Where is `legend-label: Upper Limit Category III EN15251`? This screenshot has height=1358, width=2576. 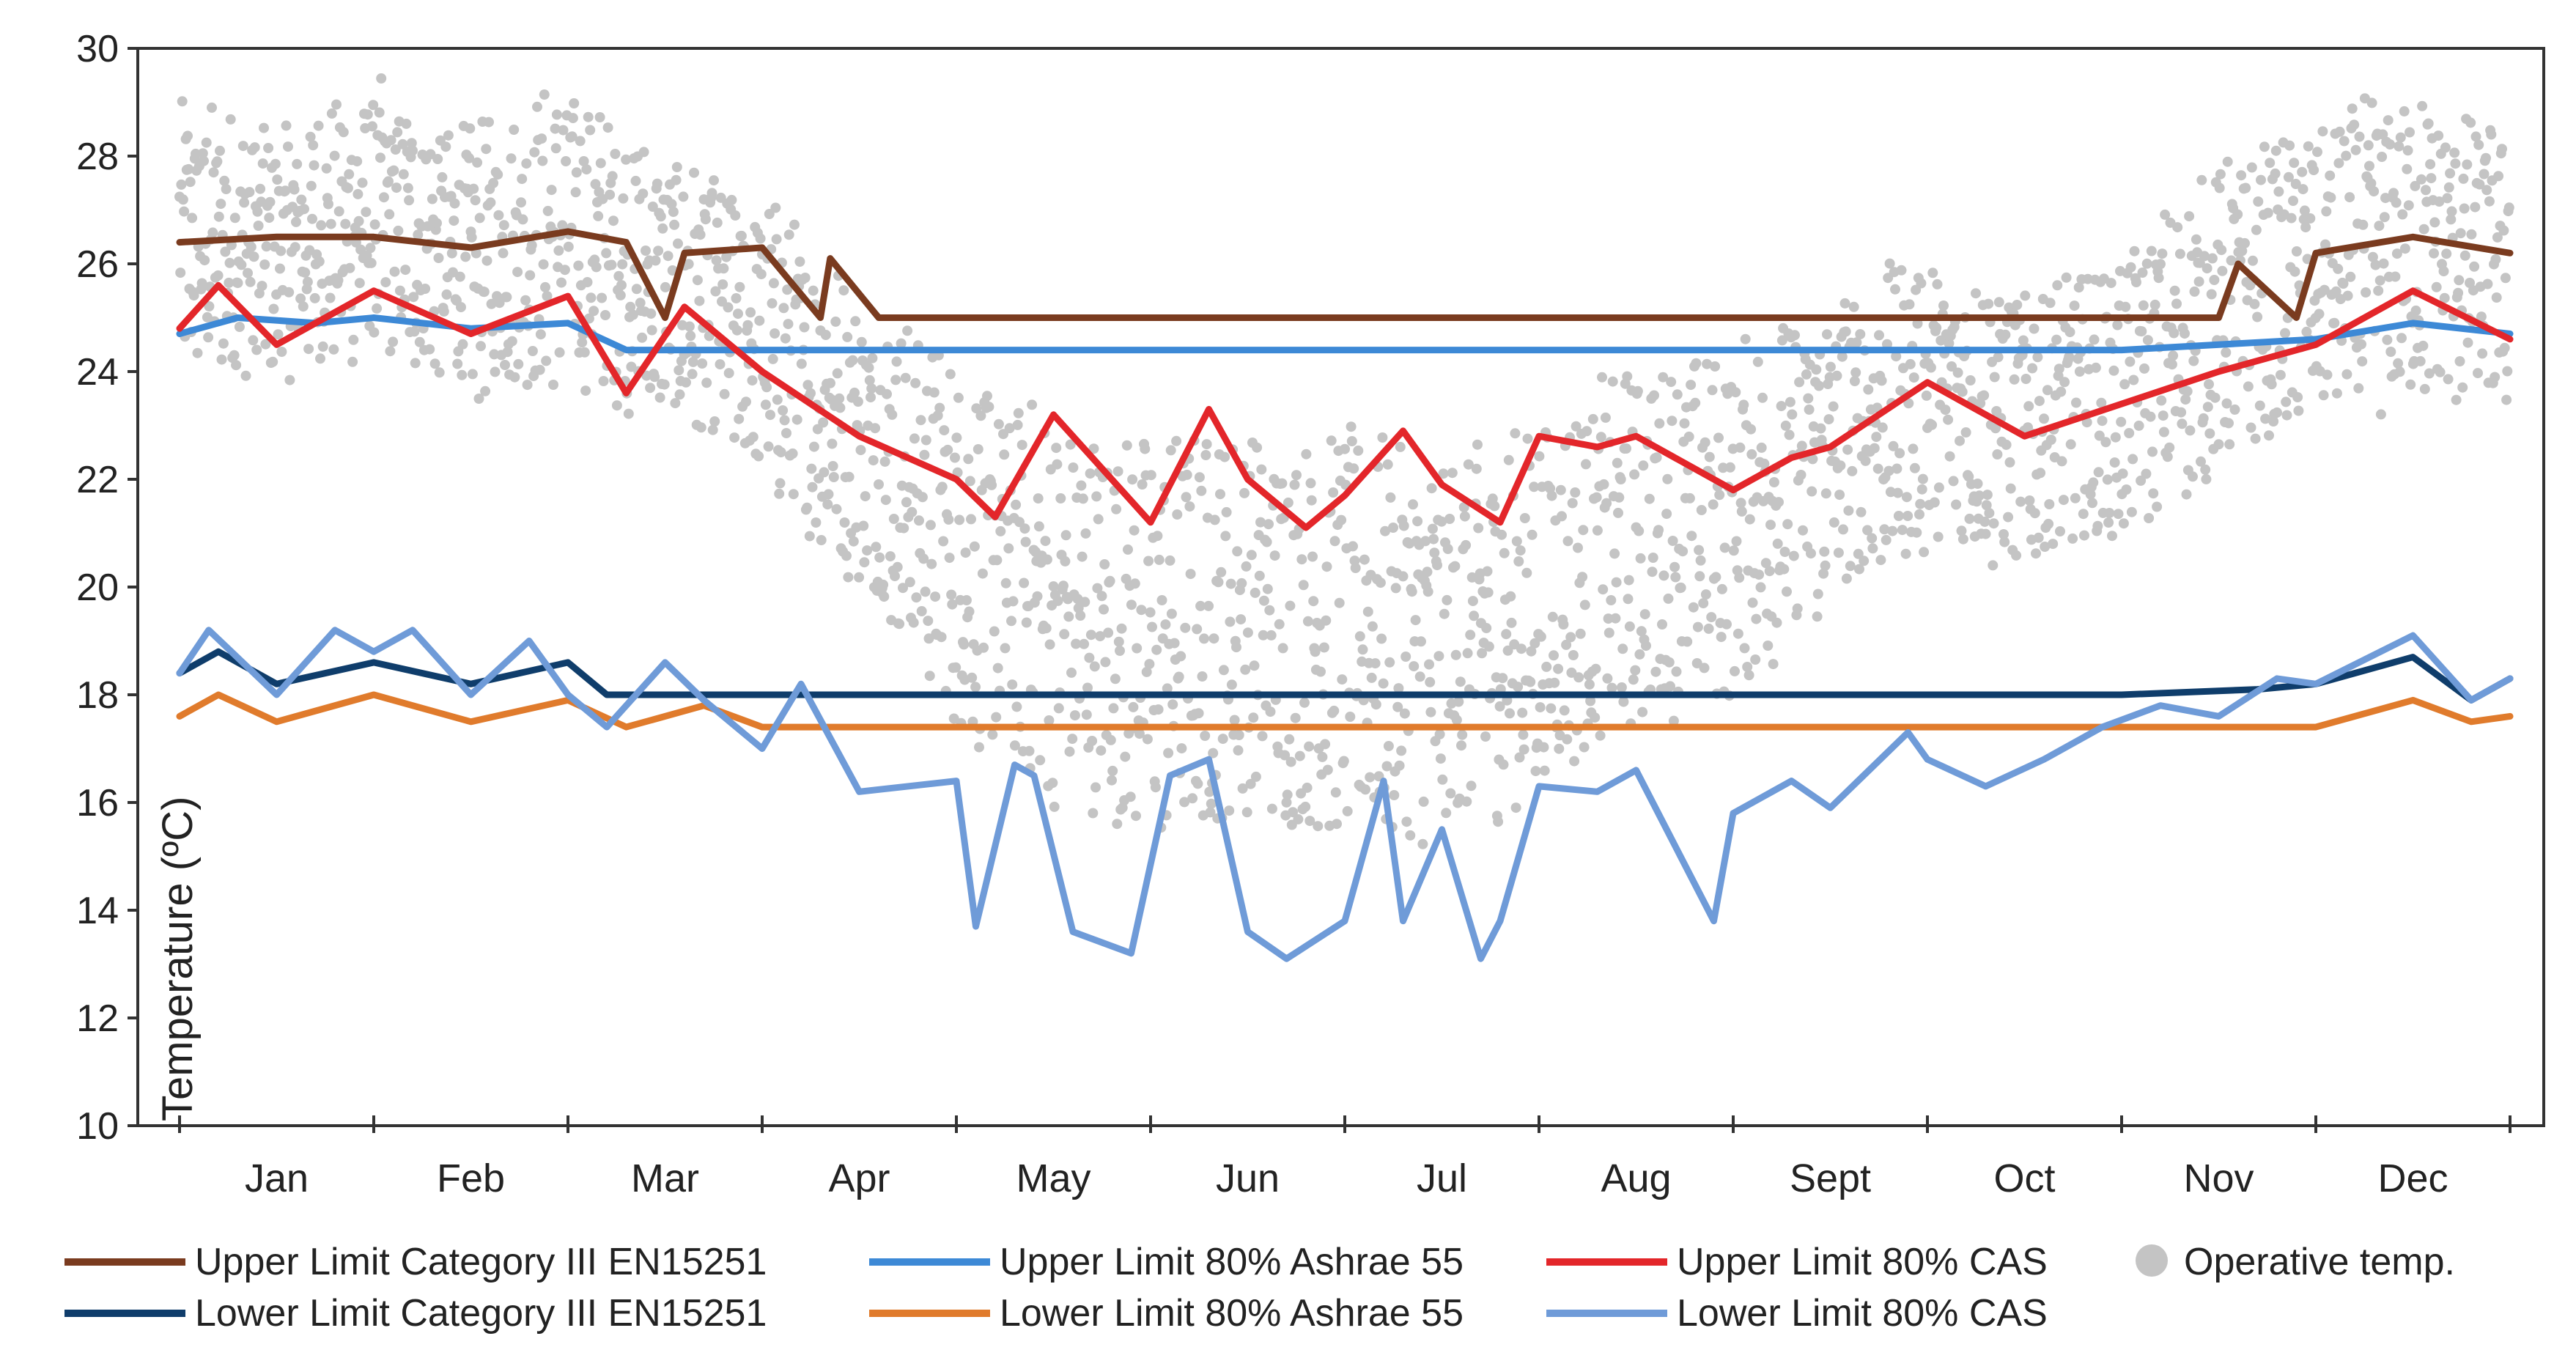 legend-label: Upper Limit Category III EN15251 is located at coordinates (481, 1262).